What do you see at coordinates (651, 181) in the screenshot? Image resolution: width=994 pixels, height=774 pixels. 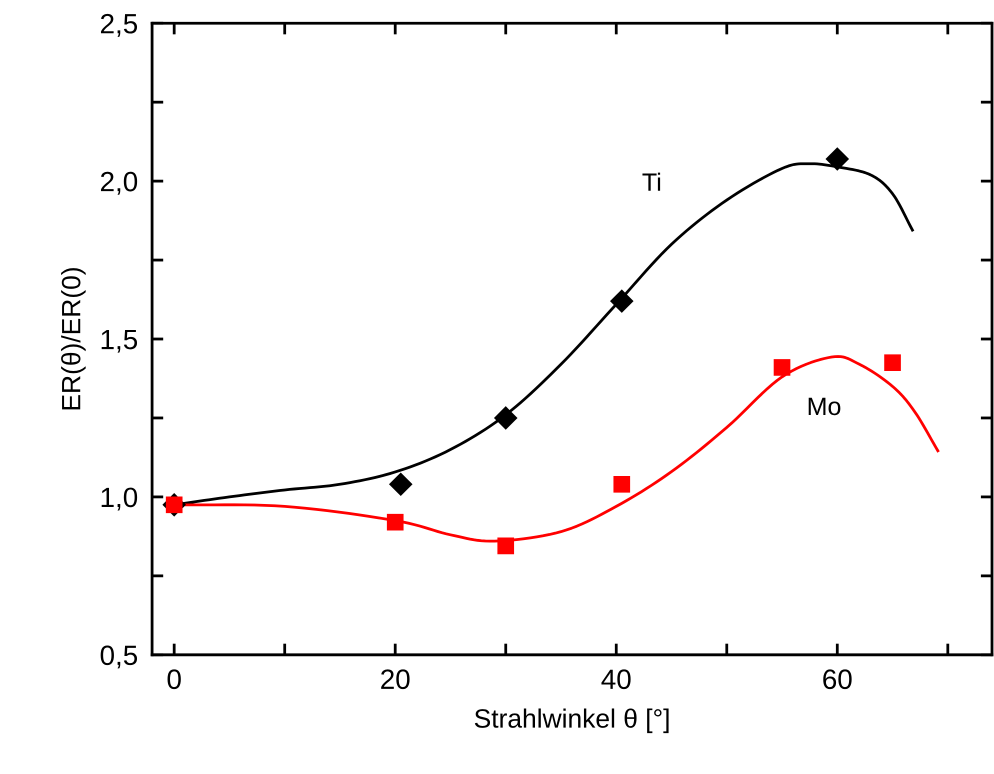 I see `series-label: Ti` at bounding box center [651, 181].